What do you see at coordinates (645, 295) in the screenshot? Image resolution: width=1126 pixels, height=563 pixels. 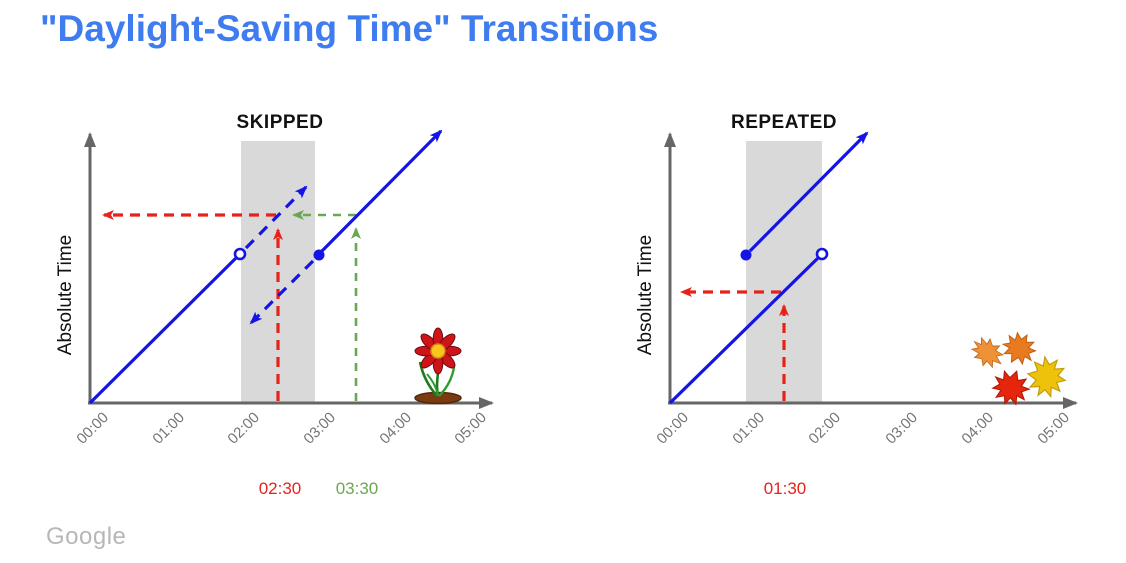 I see `repeated-y-axis-label: Absolute Time` at bounding box center [645, 295].